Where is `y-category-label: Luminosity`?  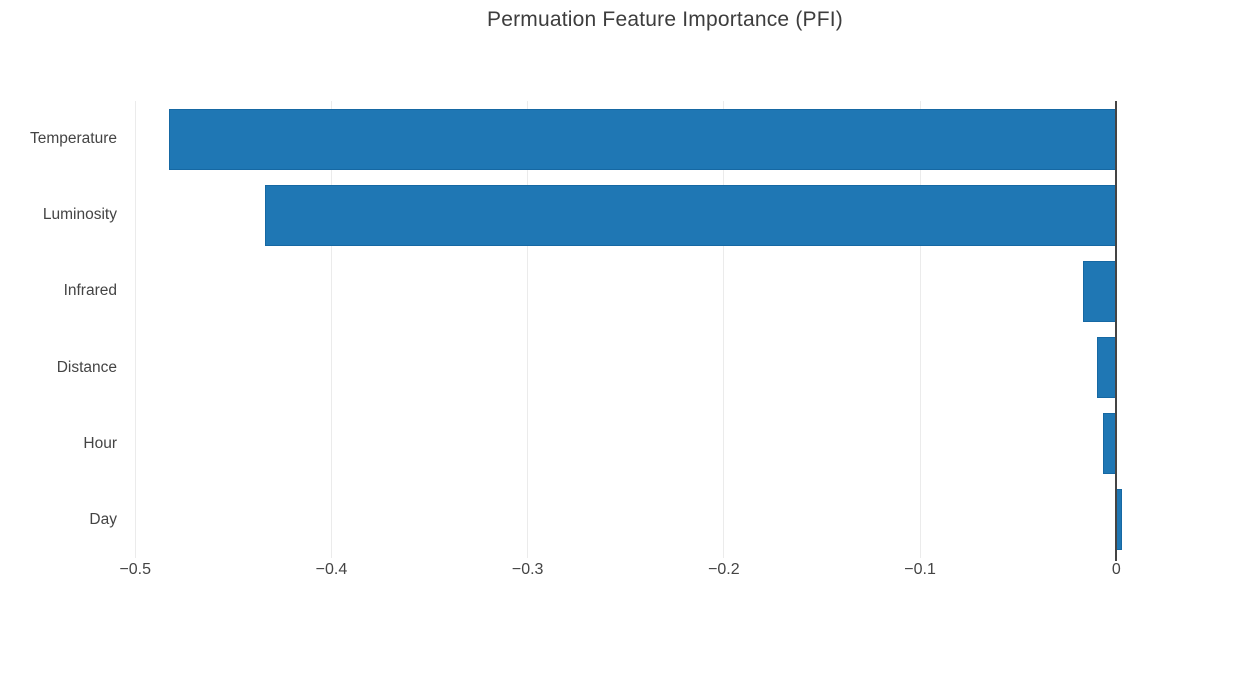 y-category-label: Luminosity is located at coordinates (79, 215).